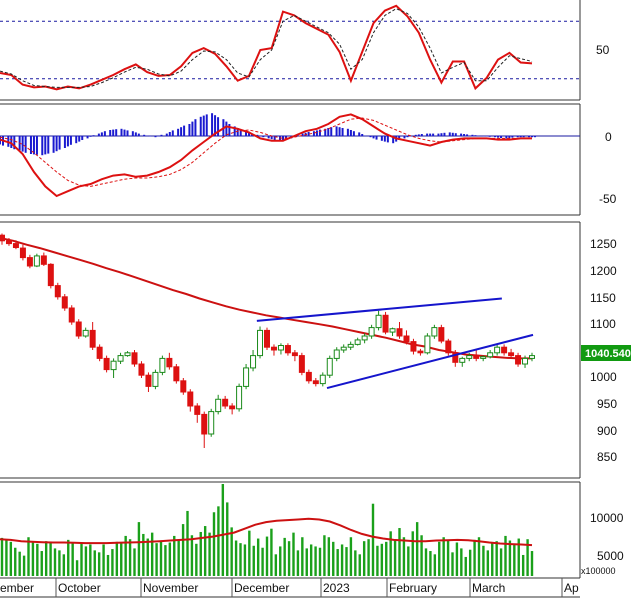  I want to click on volume-unit-label: x100000, so click(598, 571).